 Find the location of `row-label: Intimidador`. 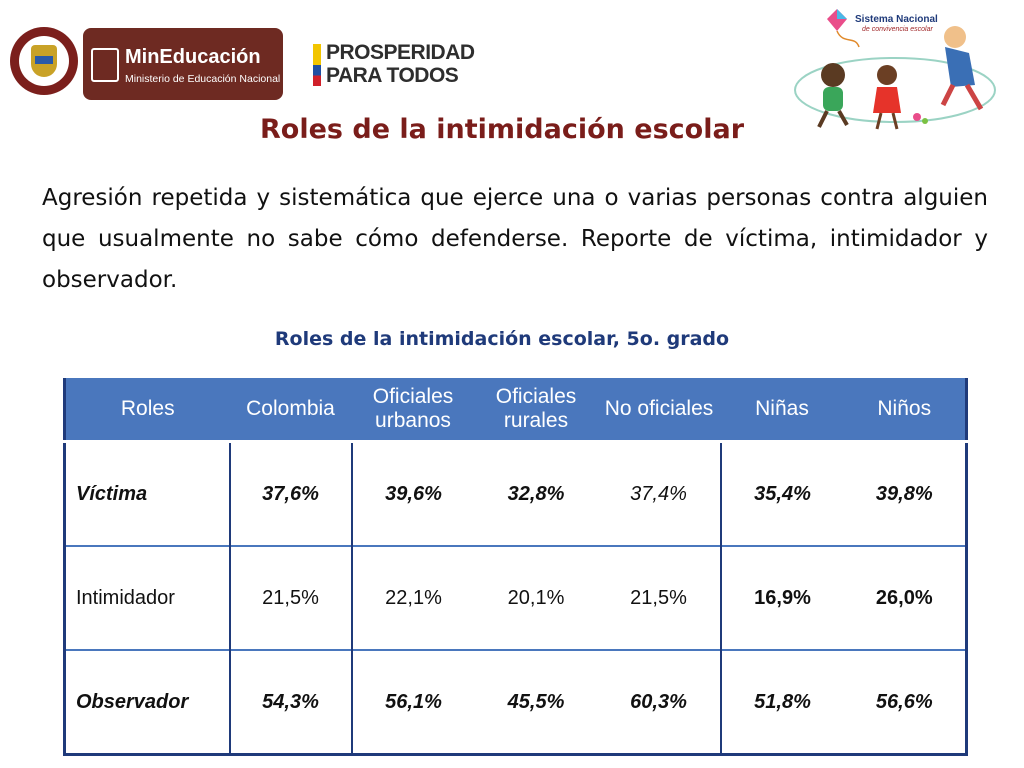

row-label: Intimidador is located at coordinates (147, 597).